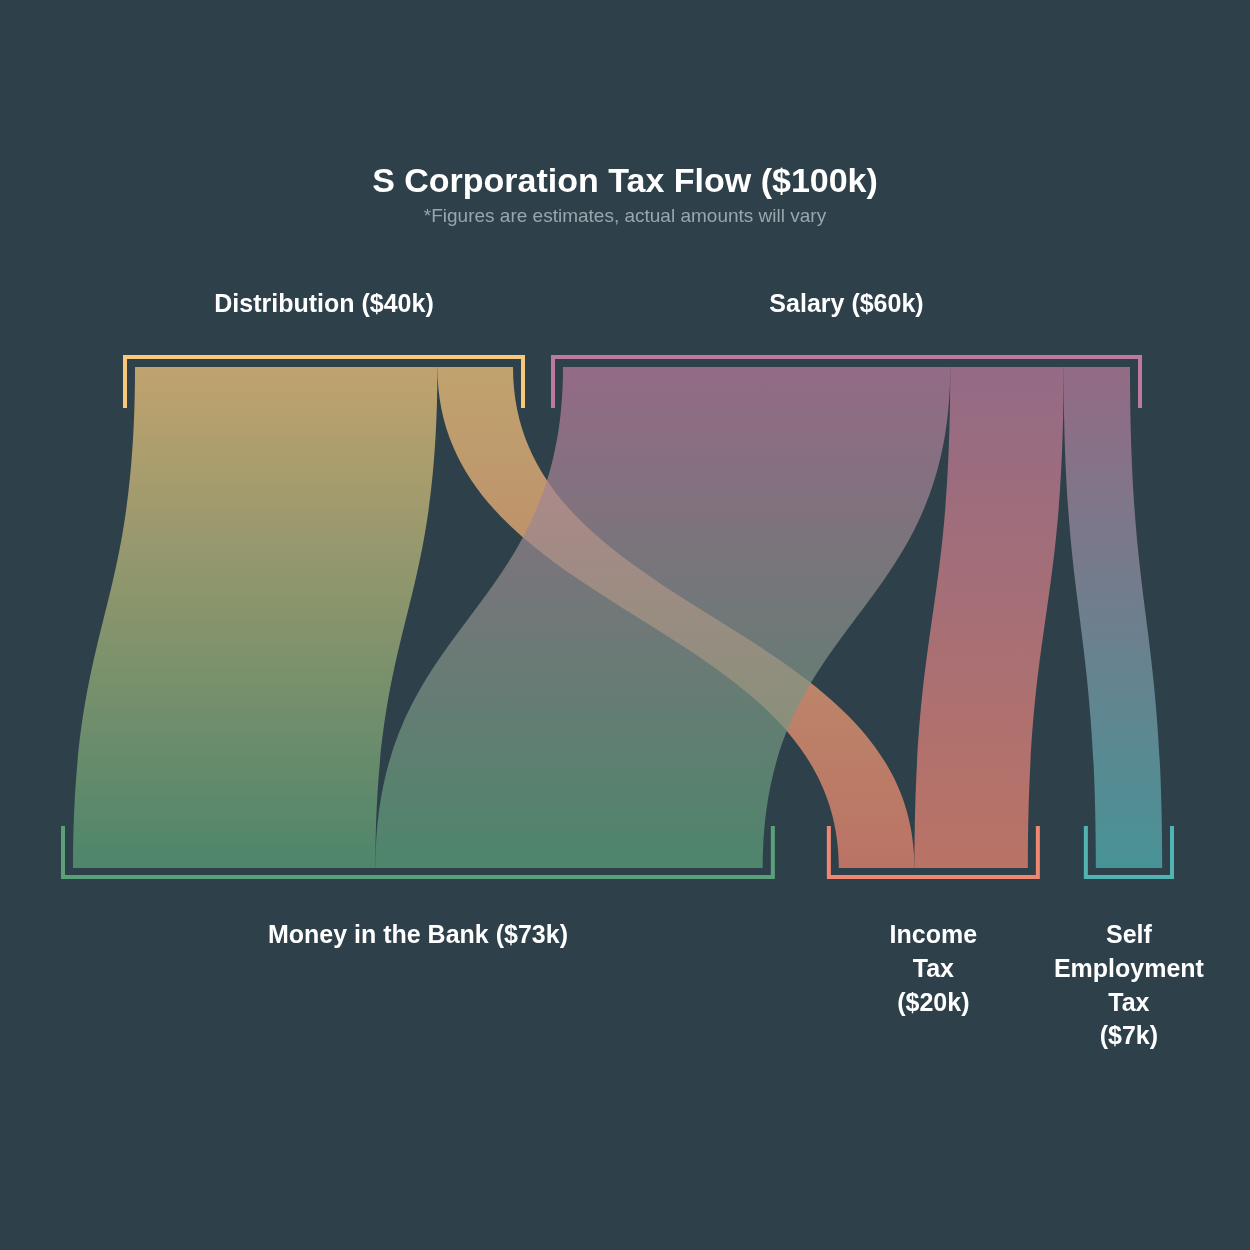  I want to click on category-label: Salary, so click(807, 303).